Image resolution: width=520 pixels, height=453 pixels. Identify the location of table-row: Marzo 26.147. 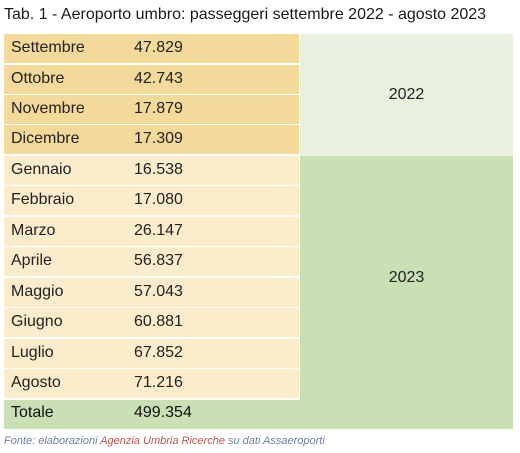
(151, 232).